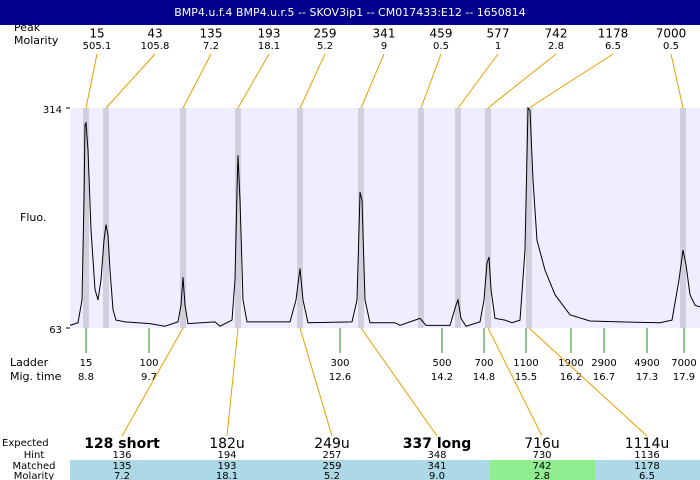 The width and height of the screenshot is (700, 480). Describe the element at coordinates (684, 377) in the screenshot. I see `ladder-time: 17.9` at that location.